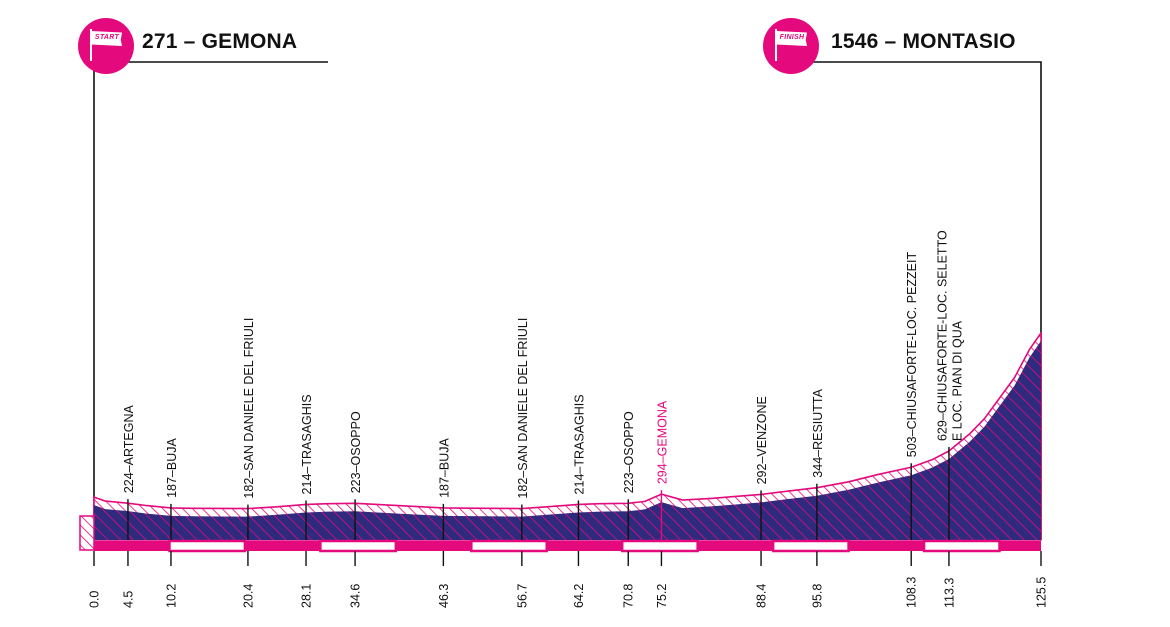  What do you see at coordinates (762, 596) in the screenshot?
I see `km-tick-label: 88.4` at bounding box center [762, 596].